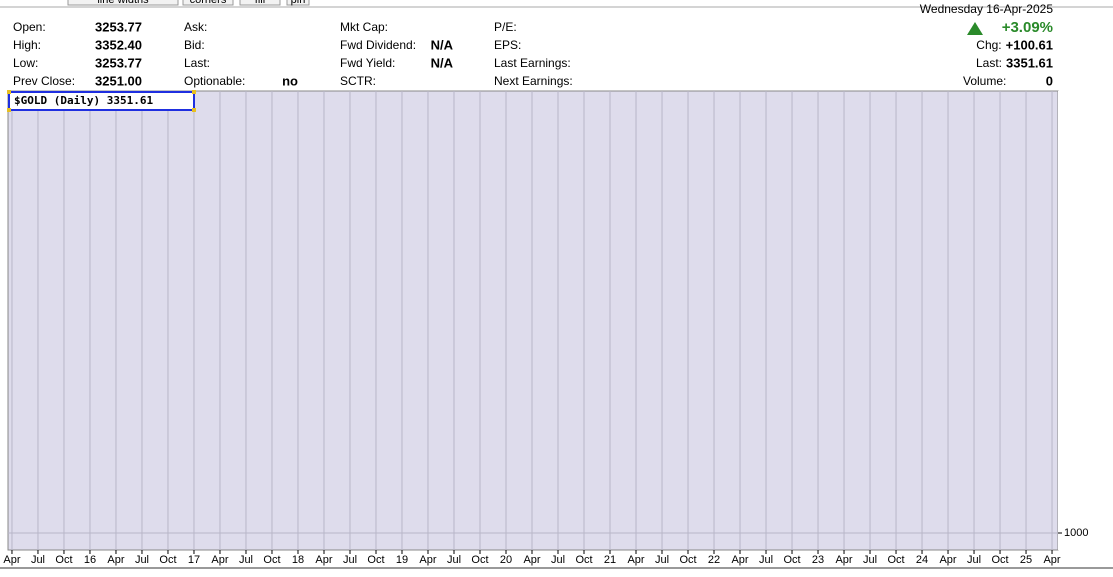 The width and height of the screenshot is (1113, 577). I want to click on field-label: P/E:, so click(505, 27).